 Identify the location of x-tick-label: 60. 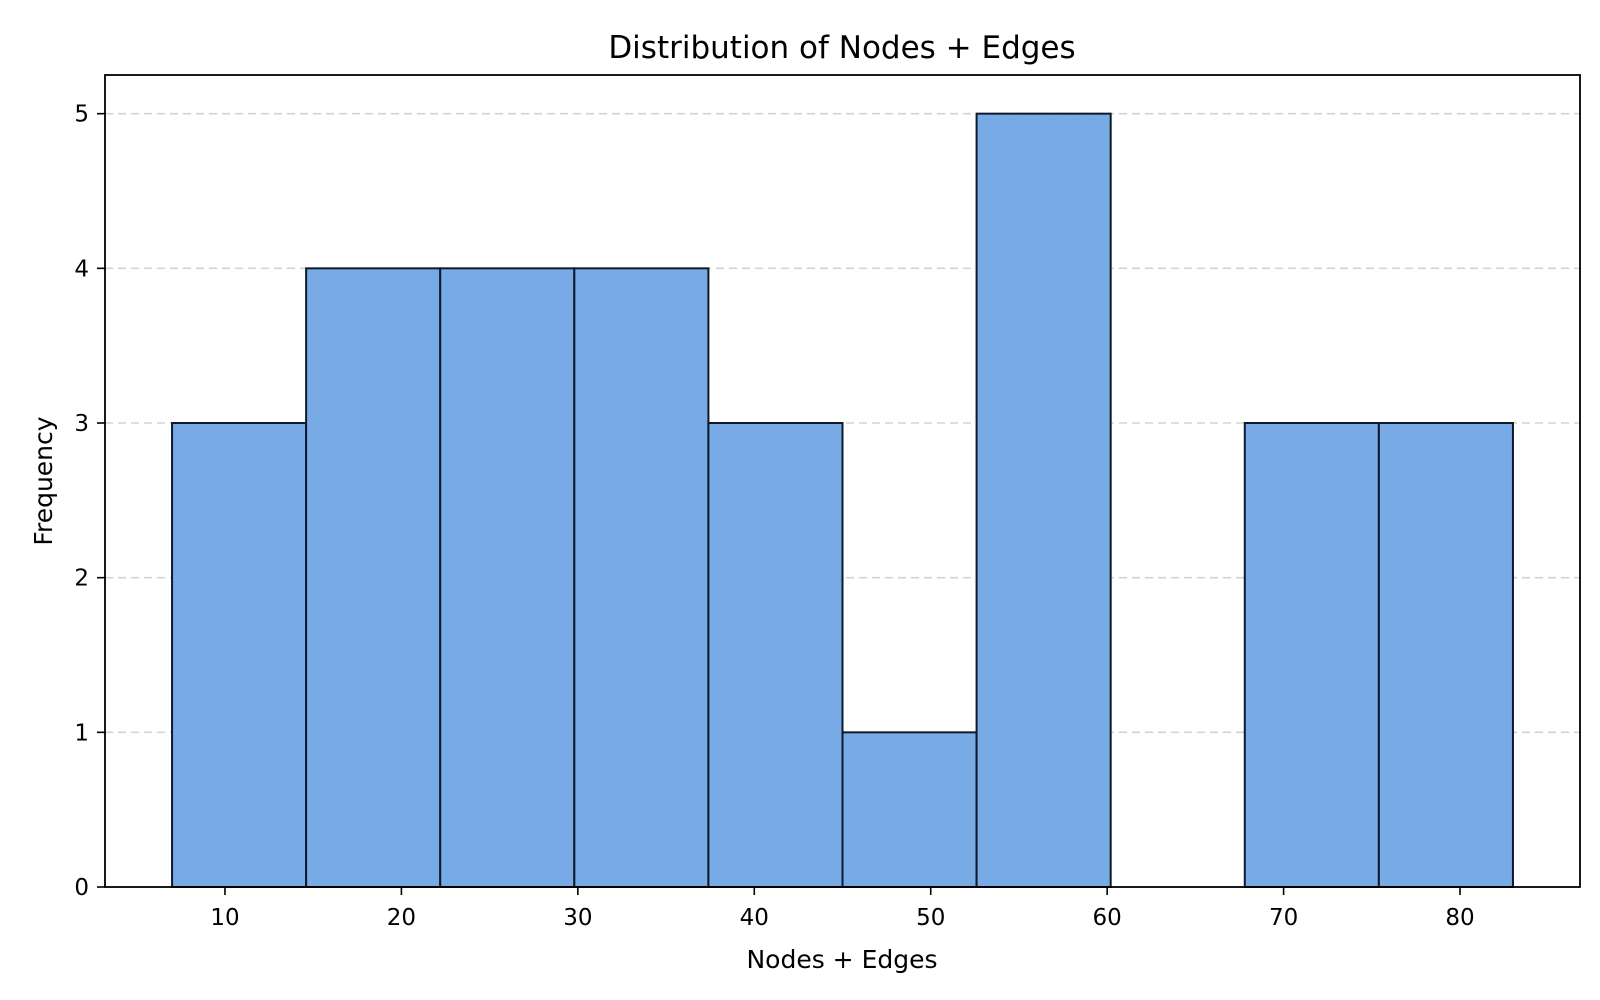
(1107, 918).